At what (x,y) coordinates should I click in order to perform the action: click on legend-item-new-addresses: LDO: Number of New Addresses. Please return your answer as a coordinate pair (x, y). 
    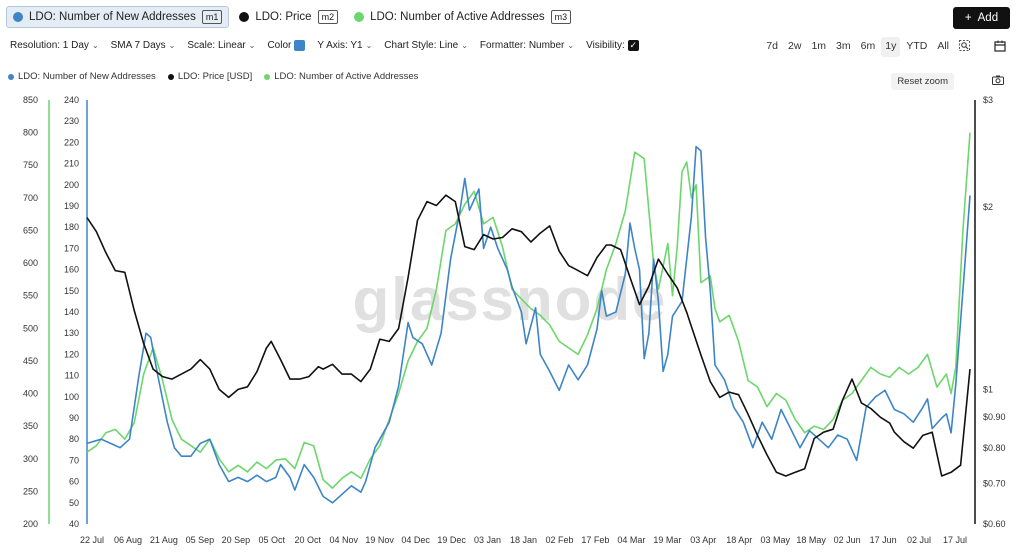
    Looking at the image, I should click on (82, 76).